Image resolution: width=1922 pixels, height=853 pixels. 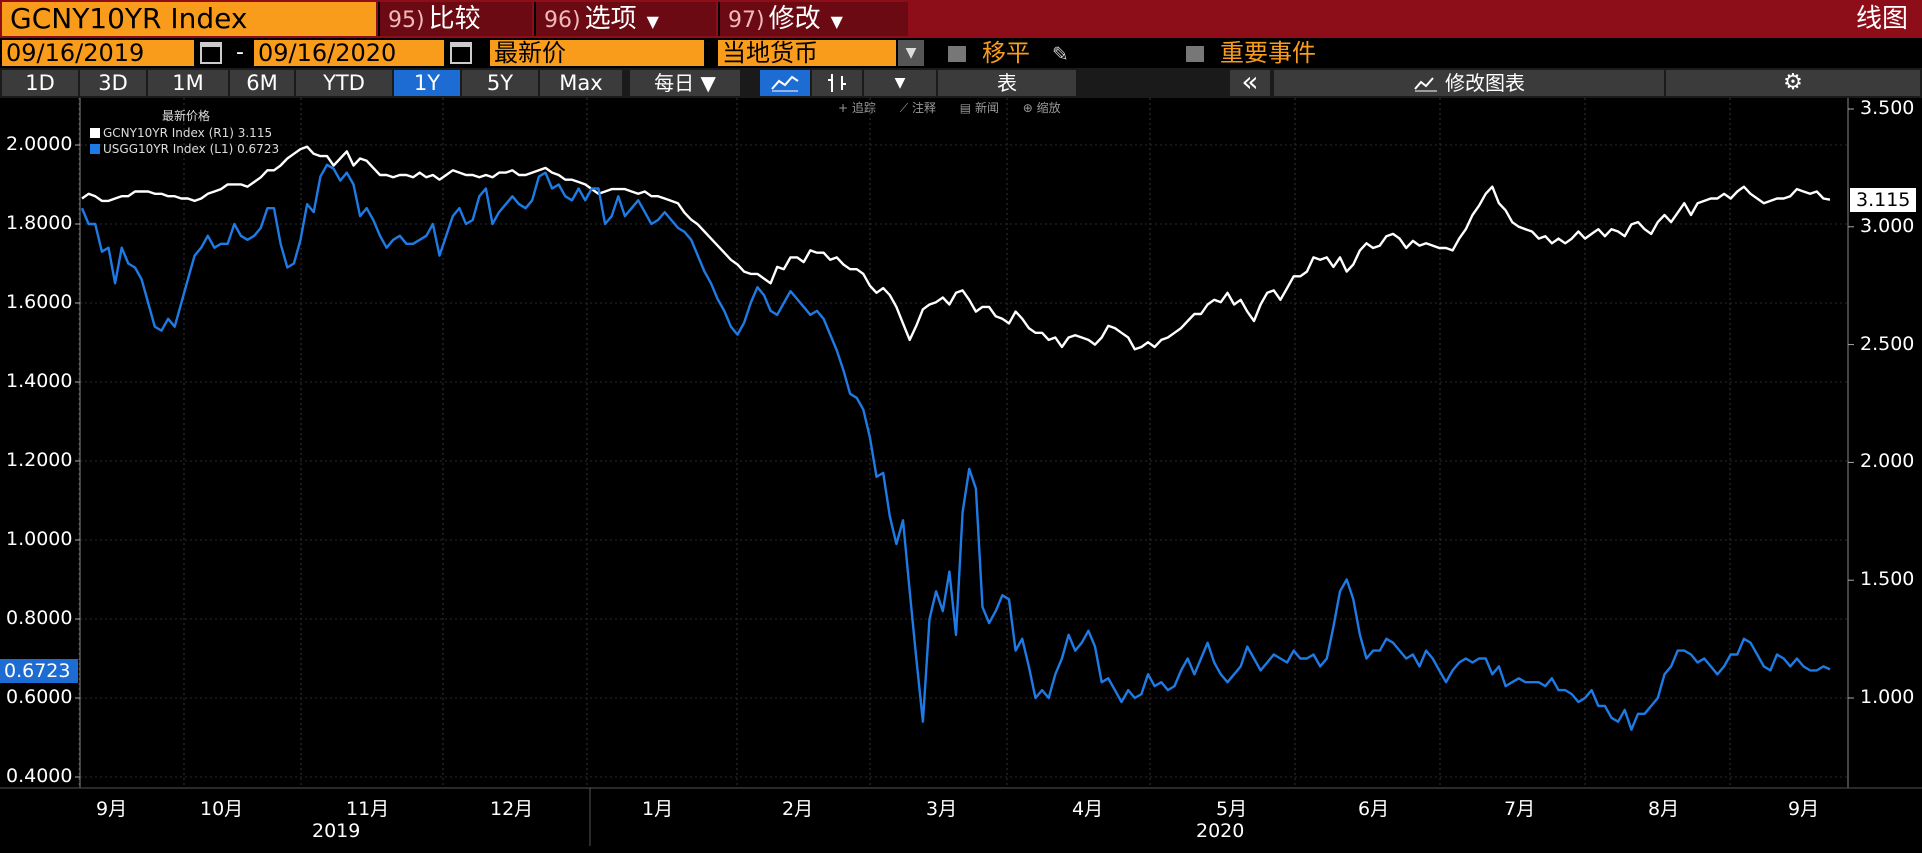 What do you see at coordinates (1520, 809) in the screenshot?
I see `x-tick-label: 7月` at bounding box center [1520, 809].